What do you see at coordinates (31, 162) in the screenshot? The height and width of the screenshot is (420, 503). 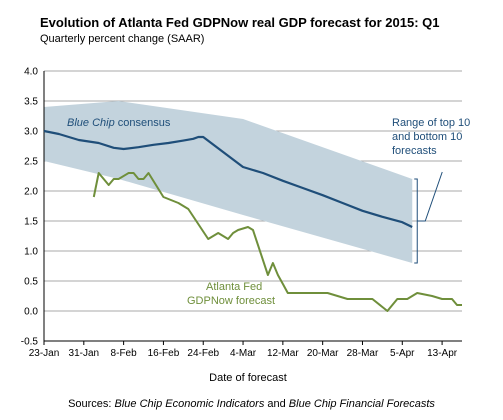 I see `y-tick-label: 2.5` at bounding box center [31, 162].